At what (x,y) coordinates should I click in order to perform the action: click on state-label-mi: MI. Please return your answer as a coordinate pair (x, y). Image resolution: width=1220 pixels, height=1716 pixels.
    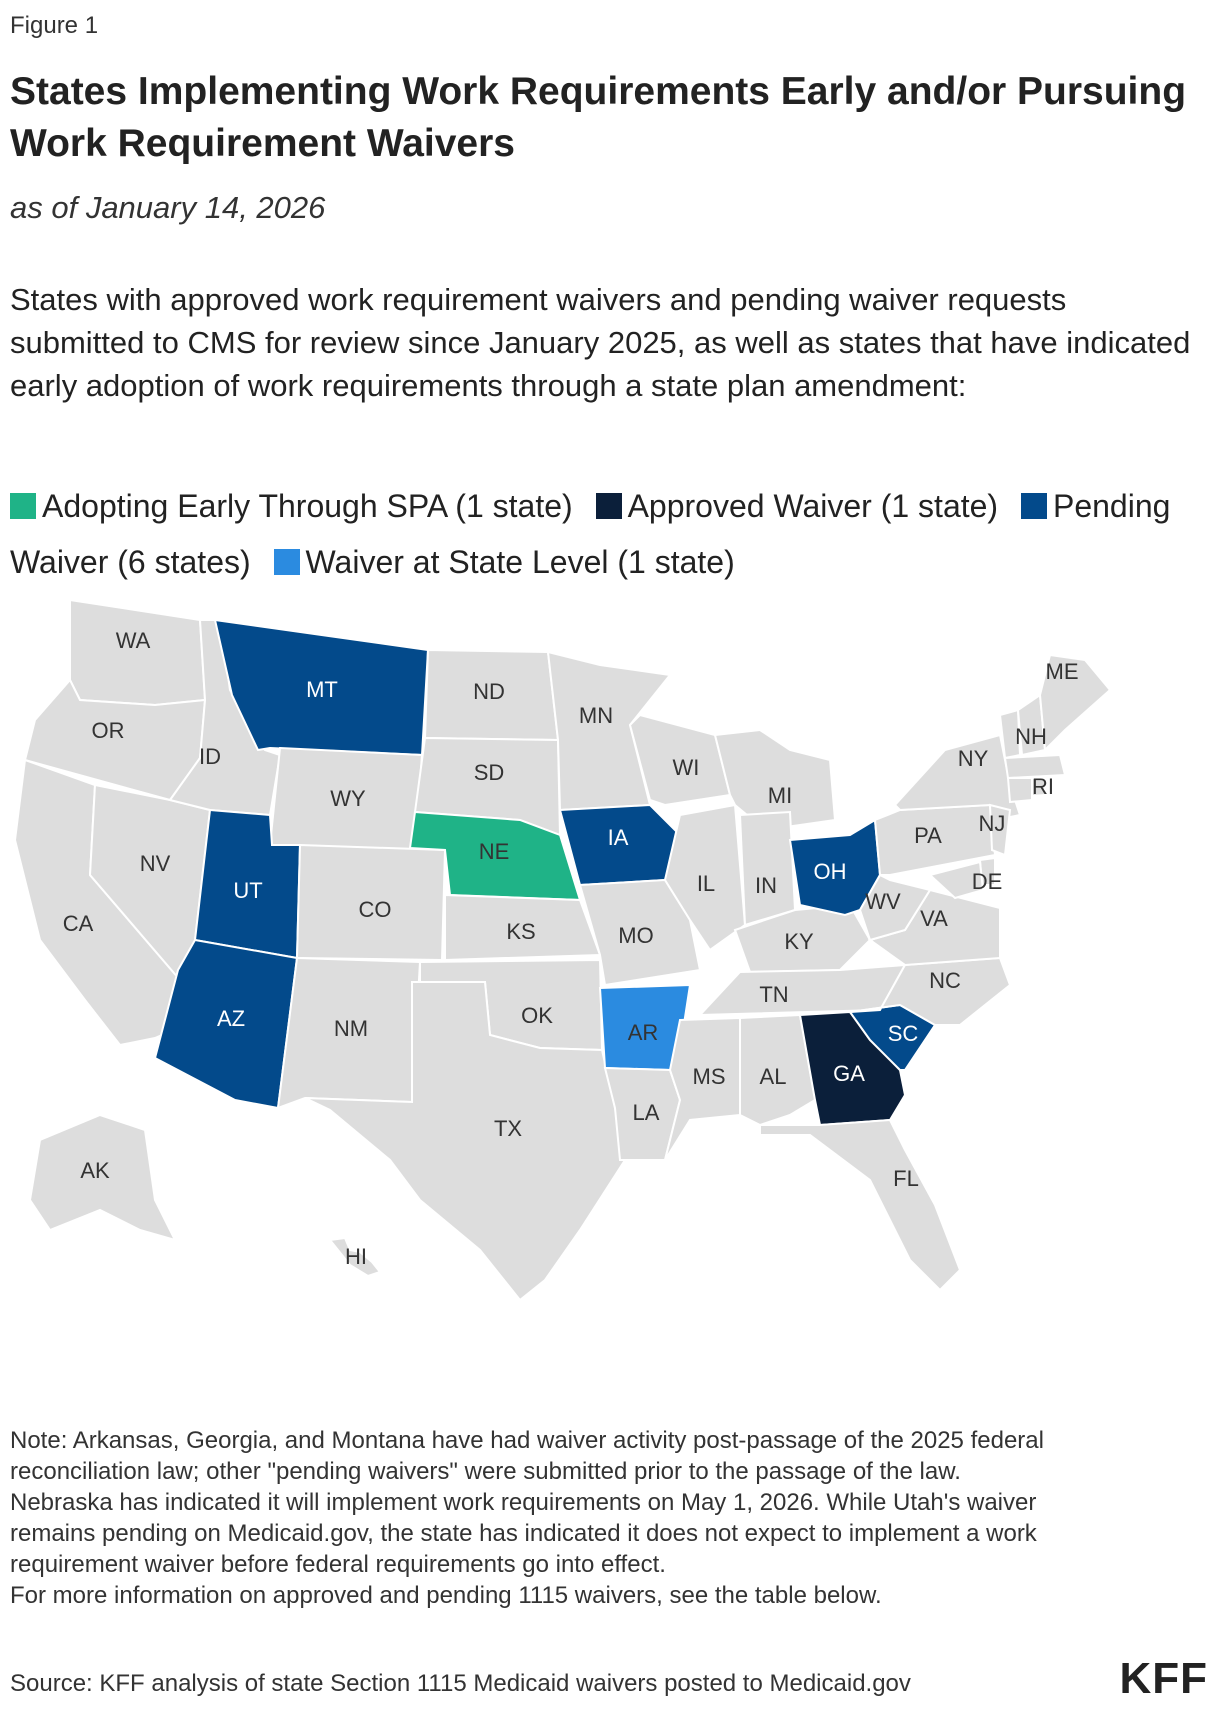
    Looking at the image, I should click on (780, 795).